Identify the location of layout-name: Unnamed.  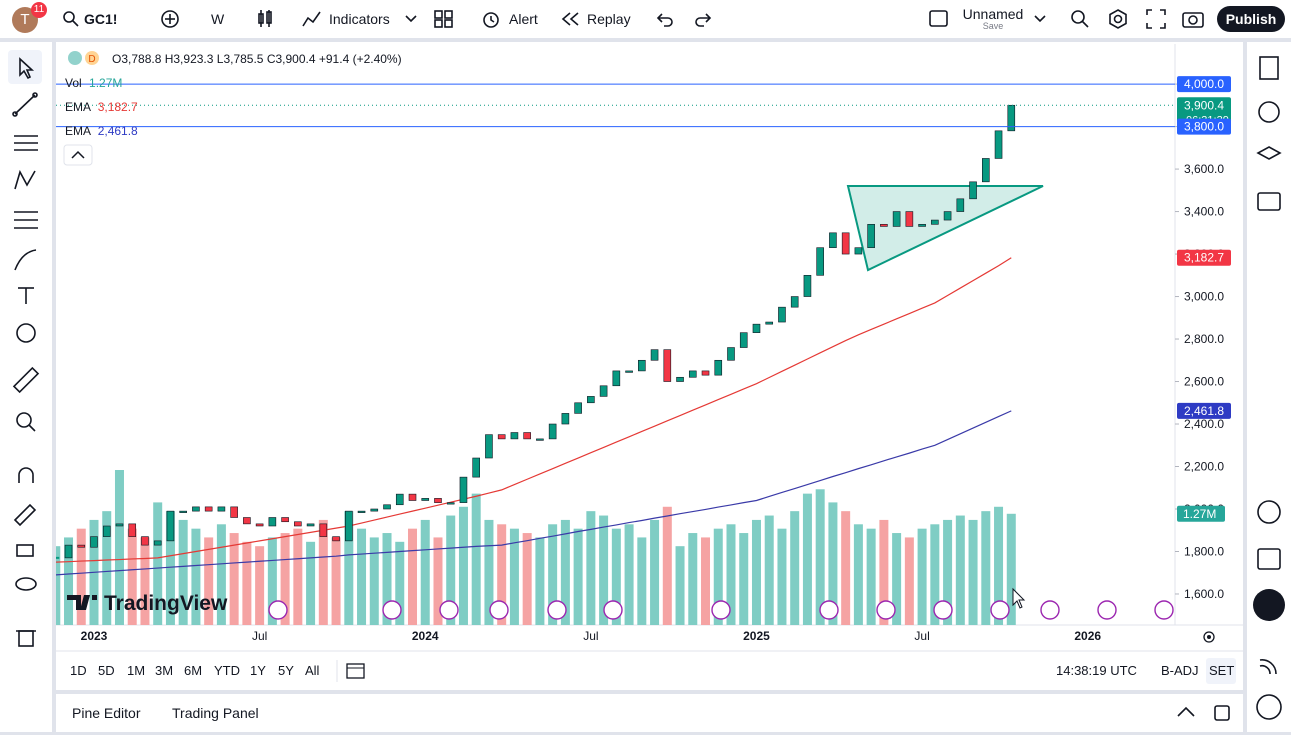
(993, 14).